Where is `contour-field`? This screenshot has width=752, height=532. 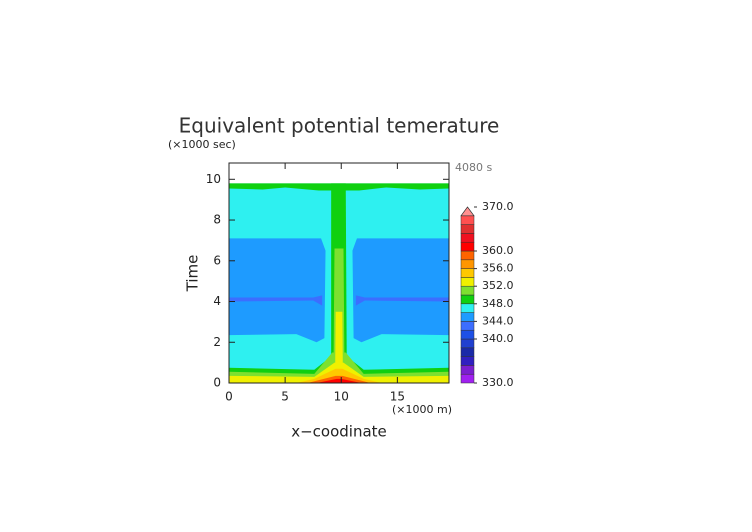
contour-field is located at coordinates (339, 283).